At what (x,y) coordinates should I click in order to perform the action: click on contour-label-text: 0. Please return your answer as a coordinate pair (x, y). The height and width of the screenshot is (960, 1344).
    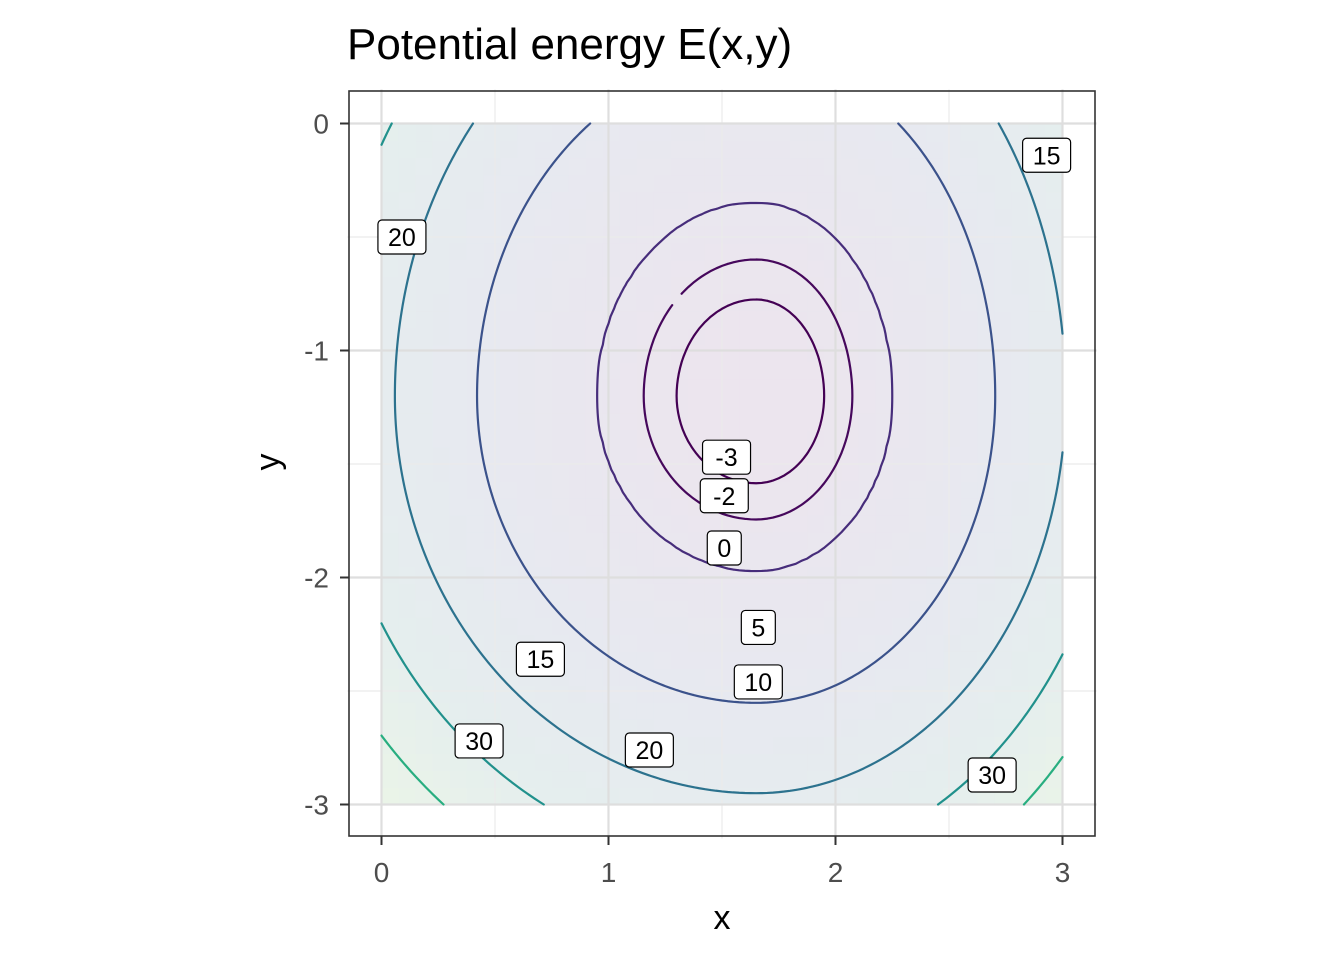
    Looking at the image, I should click on (724, 549).